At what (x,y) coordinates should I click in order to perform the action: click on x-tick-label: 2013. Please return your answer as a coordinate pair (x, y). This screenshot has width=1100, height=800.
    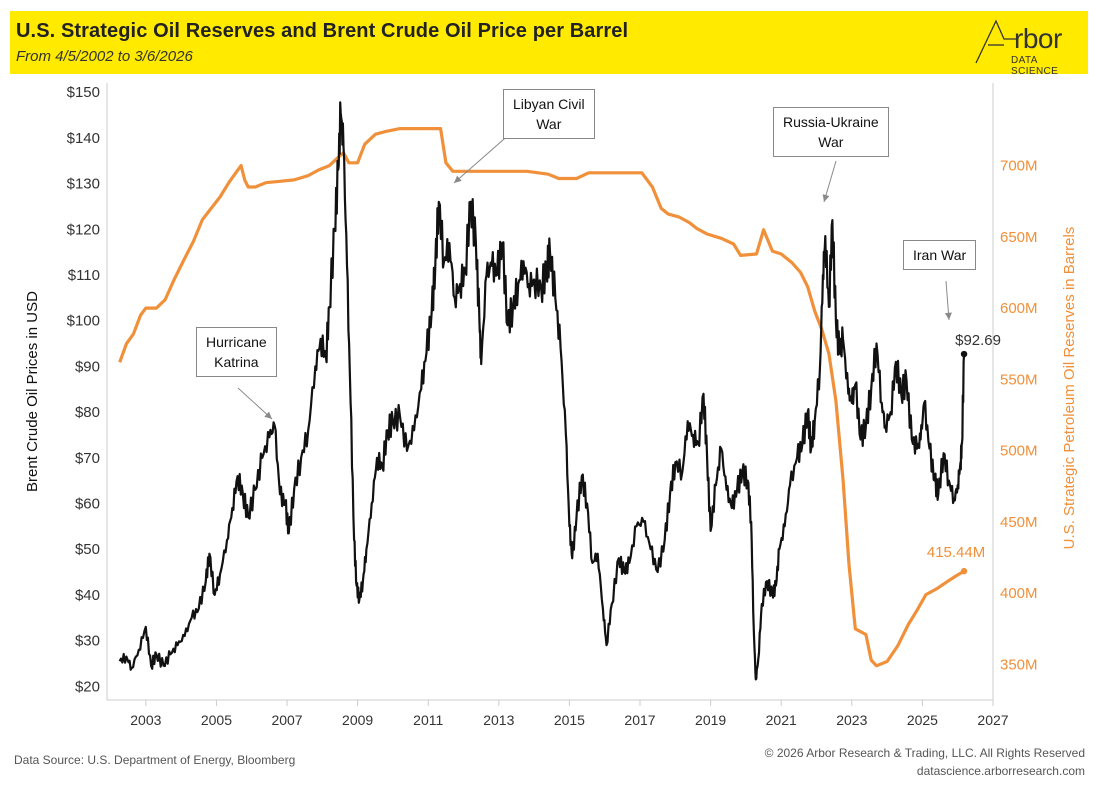
    Looking at the image, I should click on (498, 720).